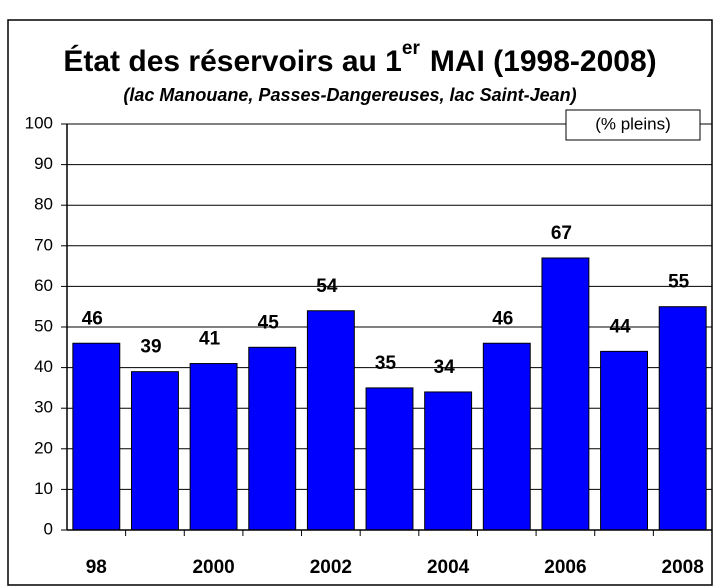 Image resolution: width=713 pixels, height=586 pixels. I want to click on y-tick-label: 30, so click(43, 407).